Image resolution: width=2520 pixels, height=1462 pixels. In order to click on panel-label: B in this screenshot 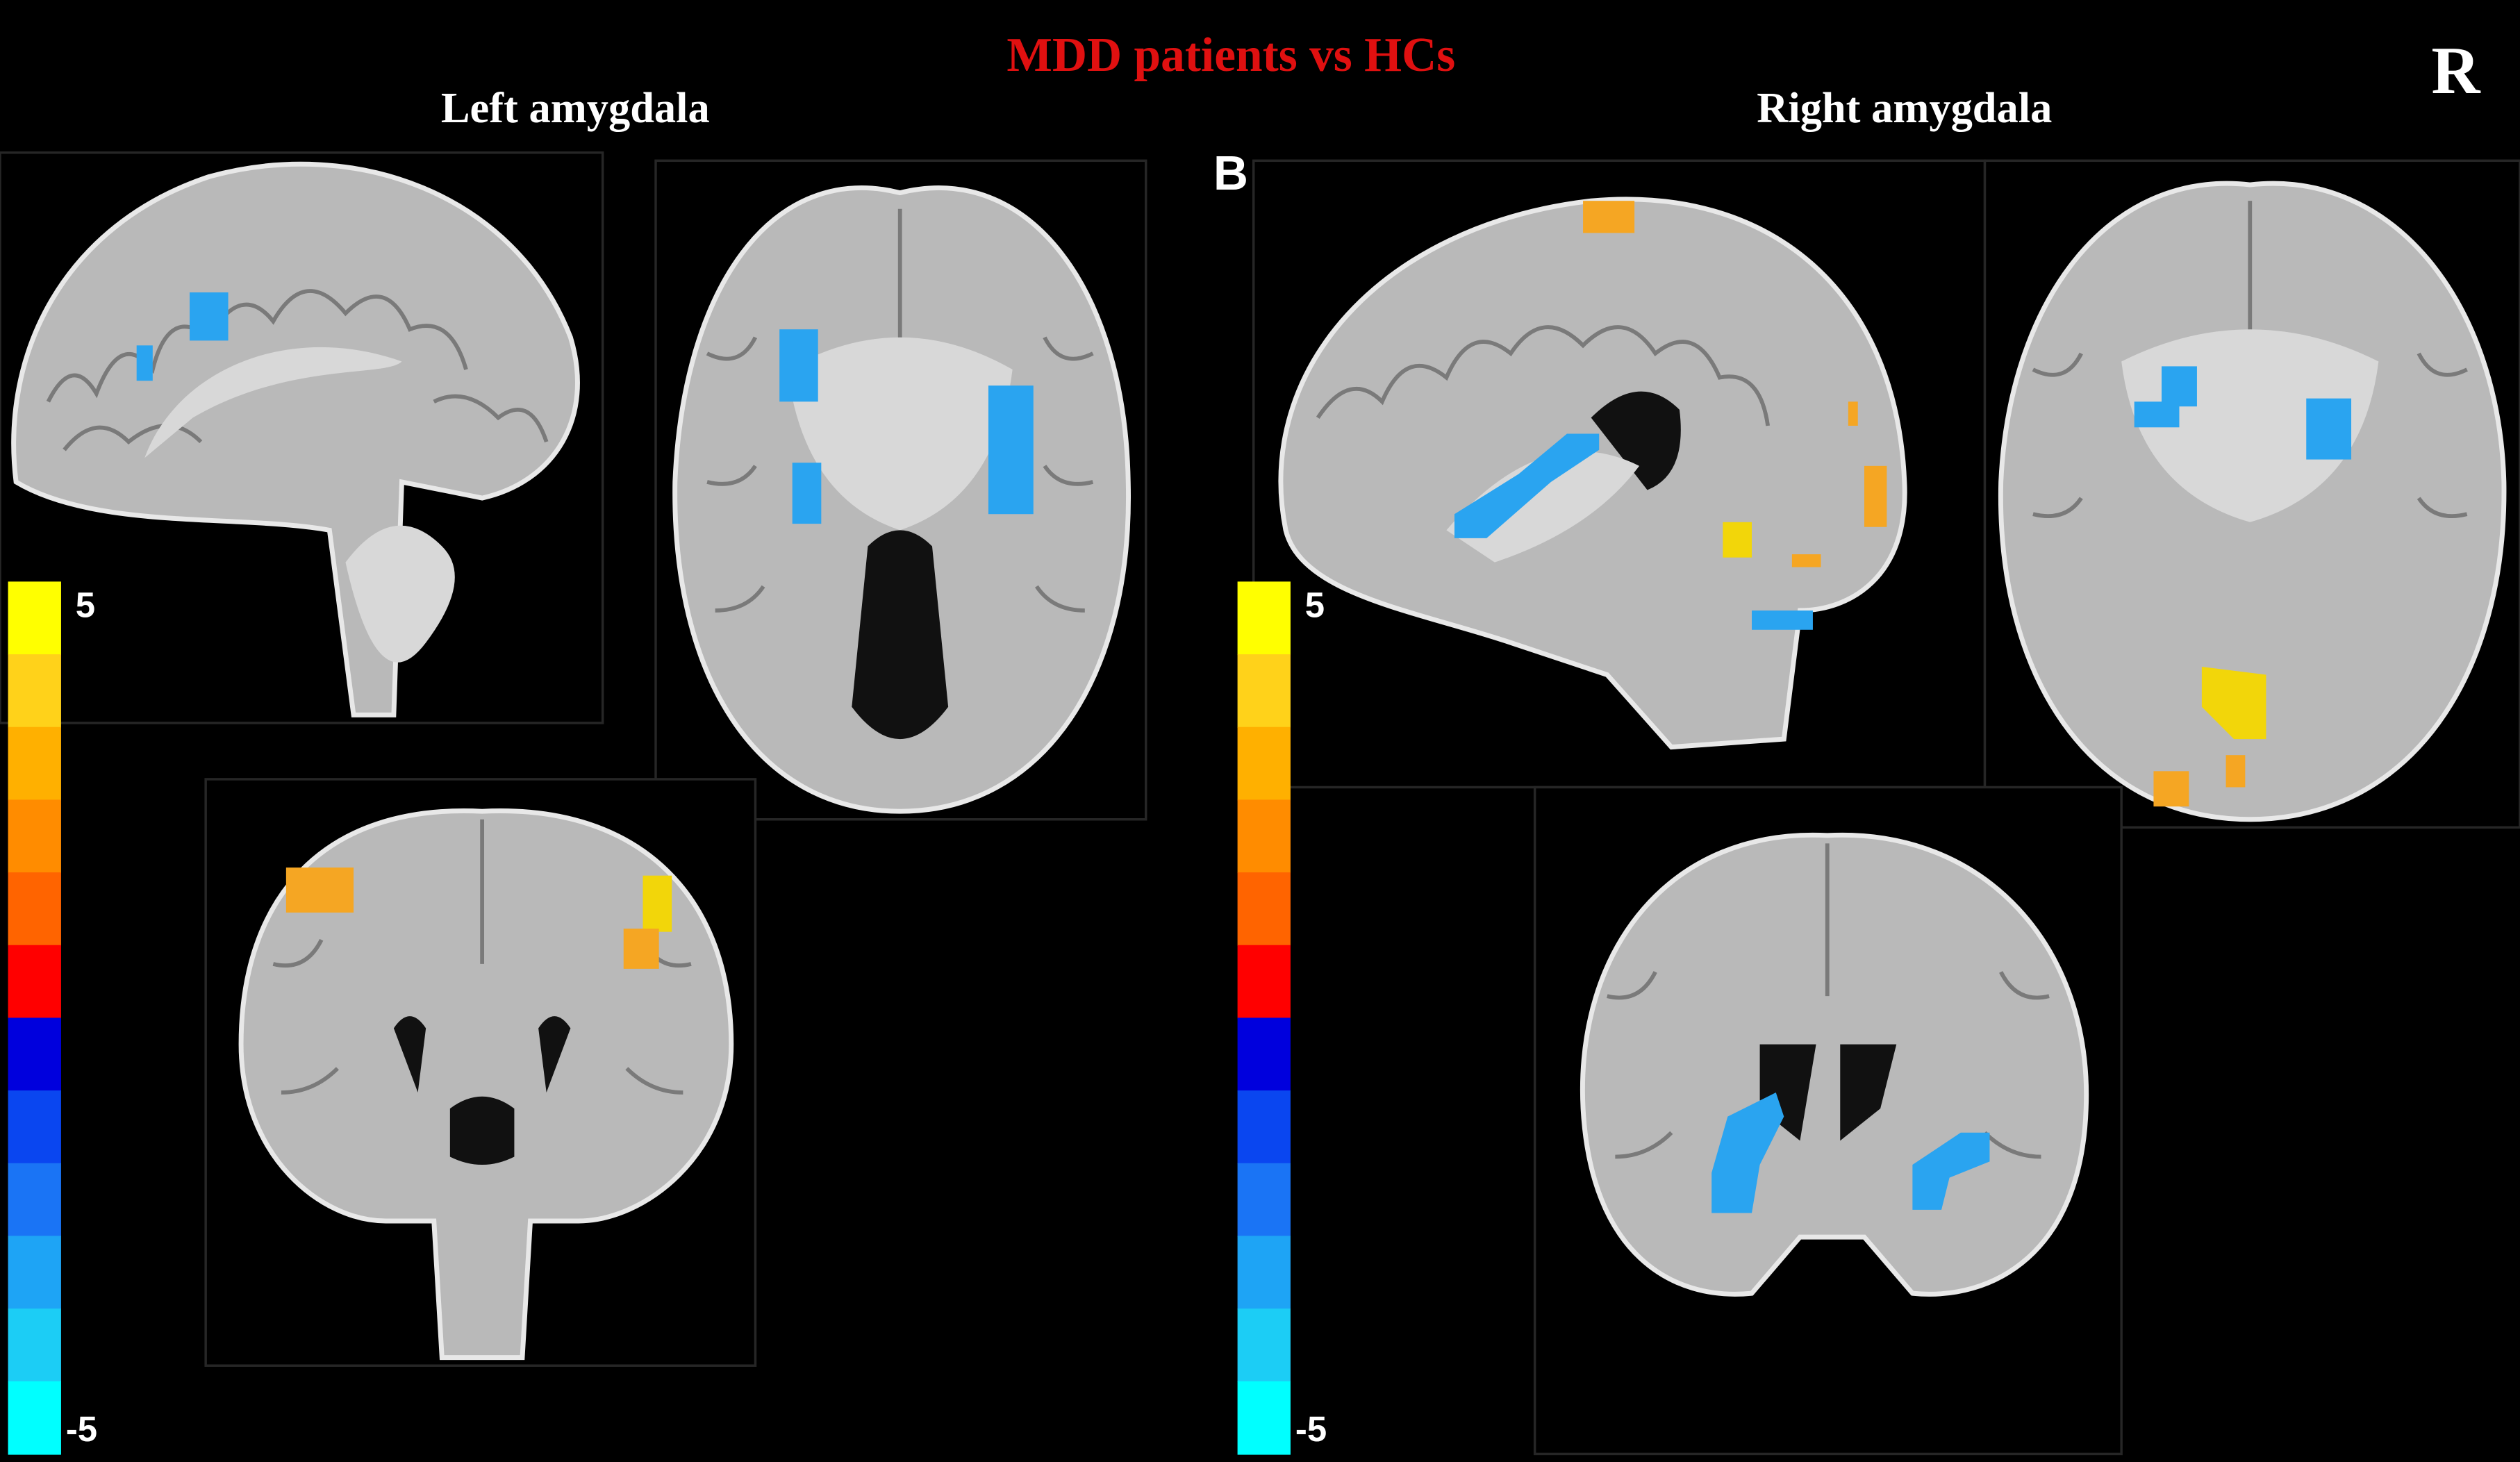, I will do `click(1230, 173)`.